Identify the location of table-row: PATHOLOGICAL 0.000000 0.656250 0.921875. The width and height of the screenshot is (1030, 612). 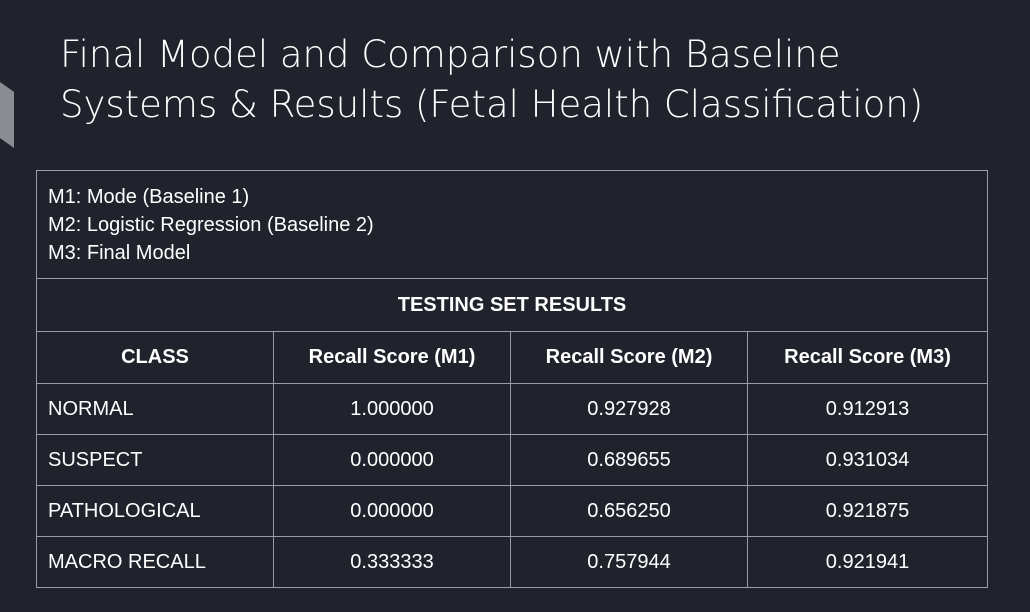
(512, 511).